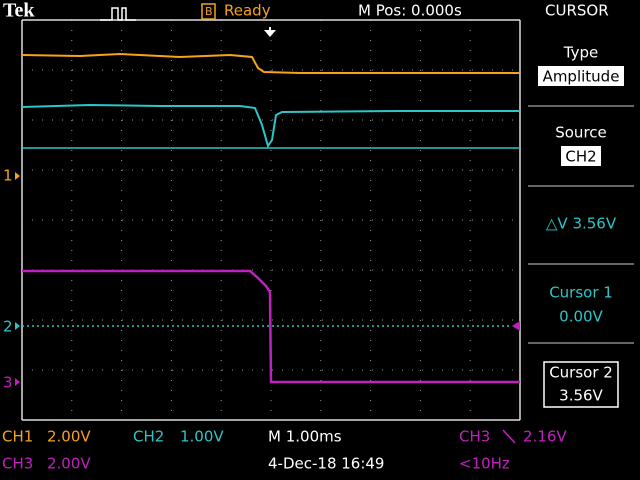 This screenshot has width=640, height=480. Describe the element at coordinates (8, 383) in the screenshot. I see `ch3-marker: 3` at that location.